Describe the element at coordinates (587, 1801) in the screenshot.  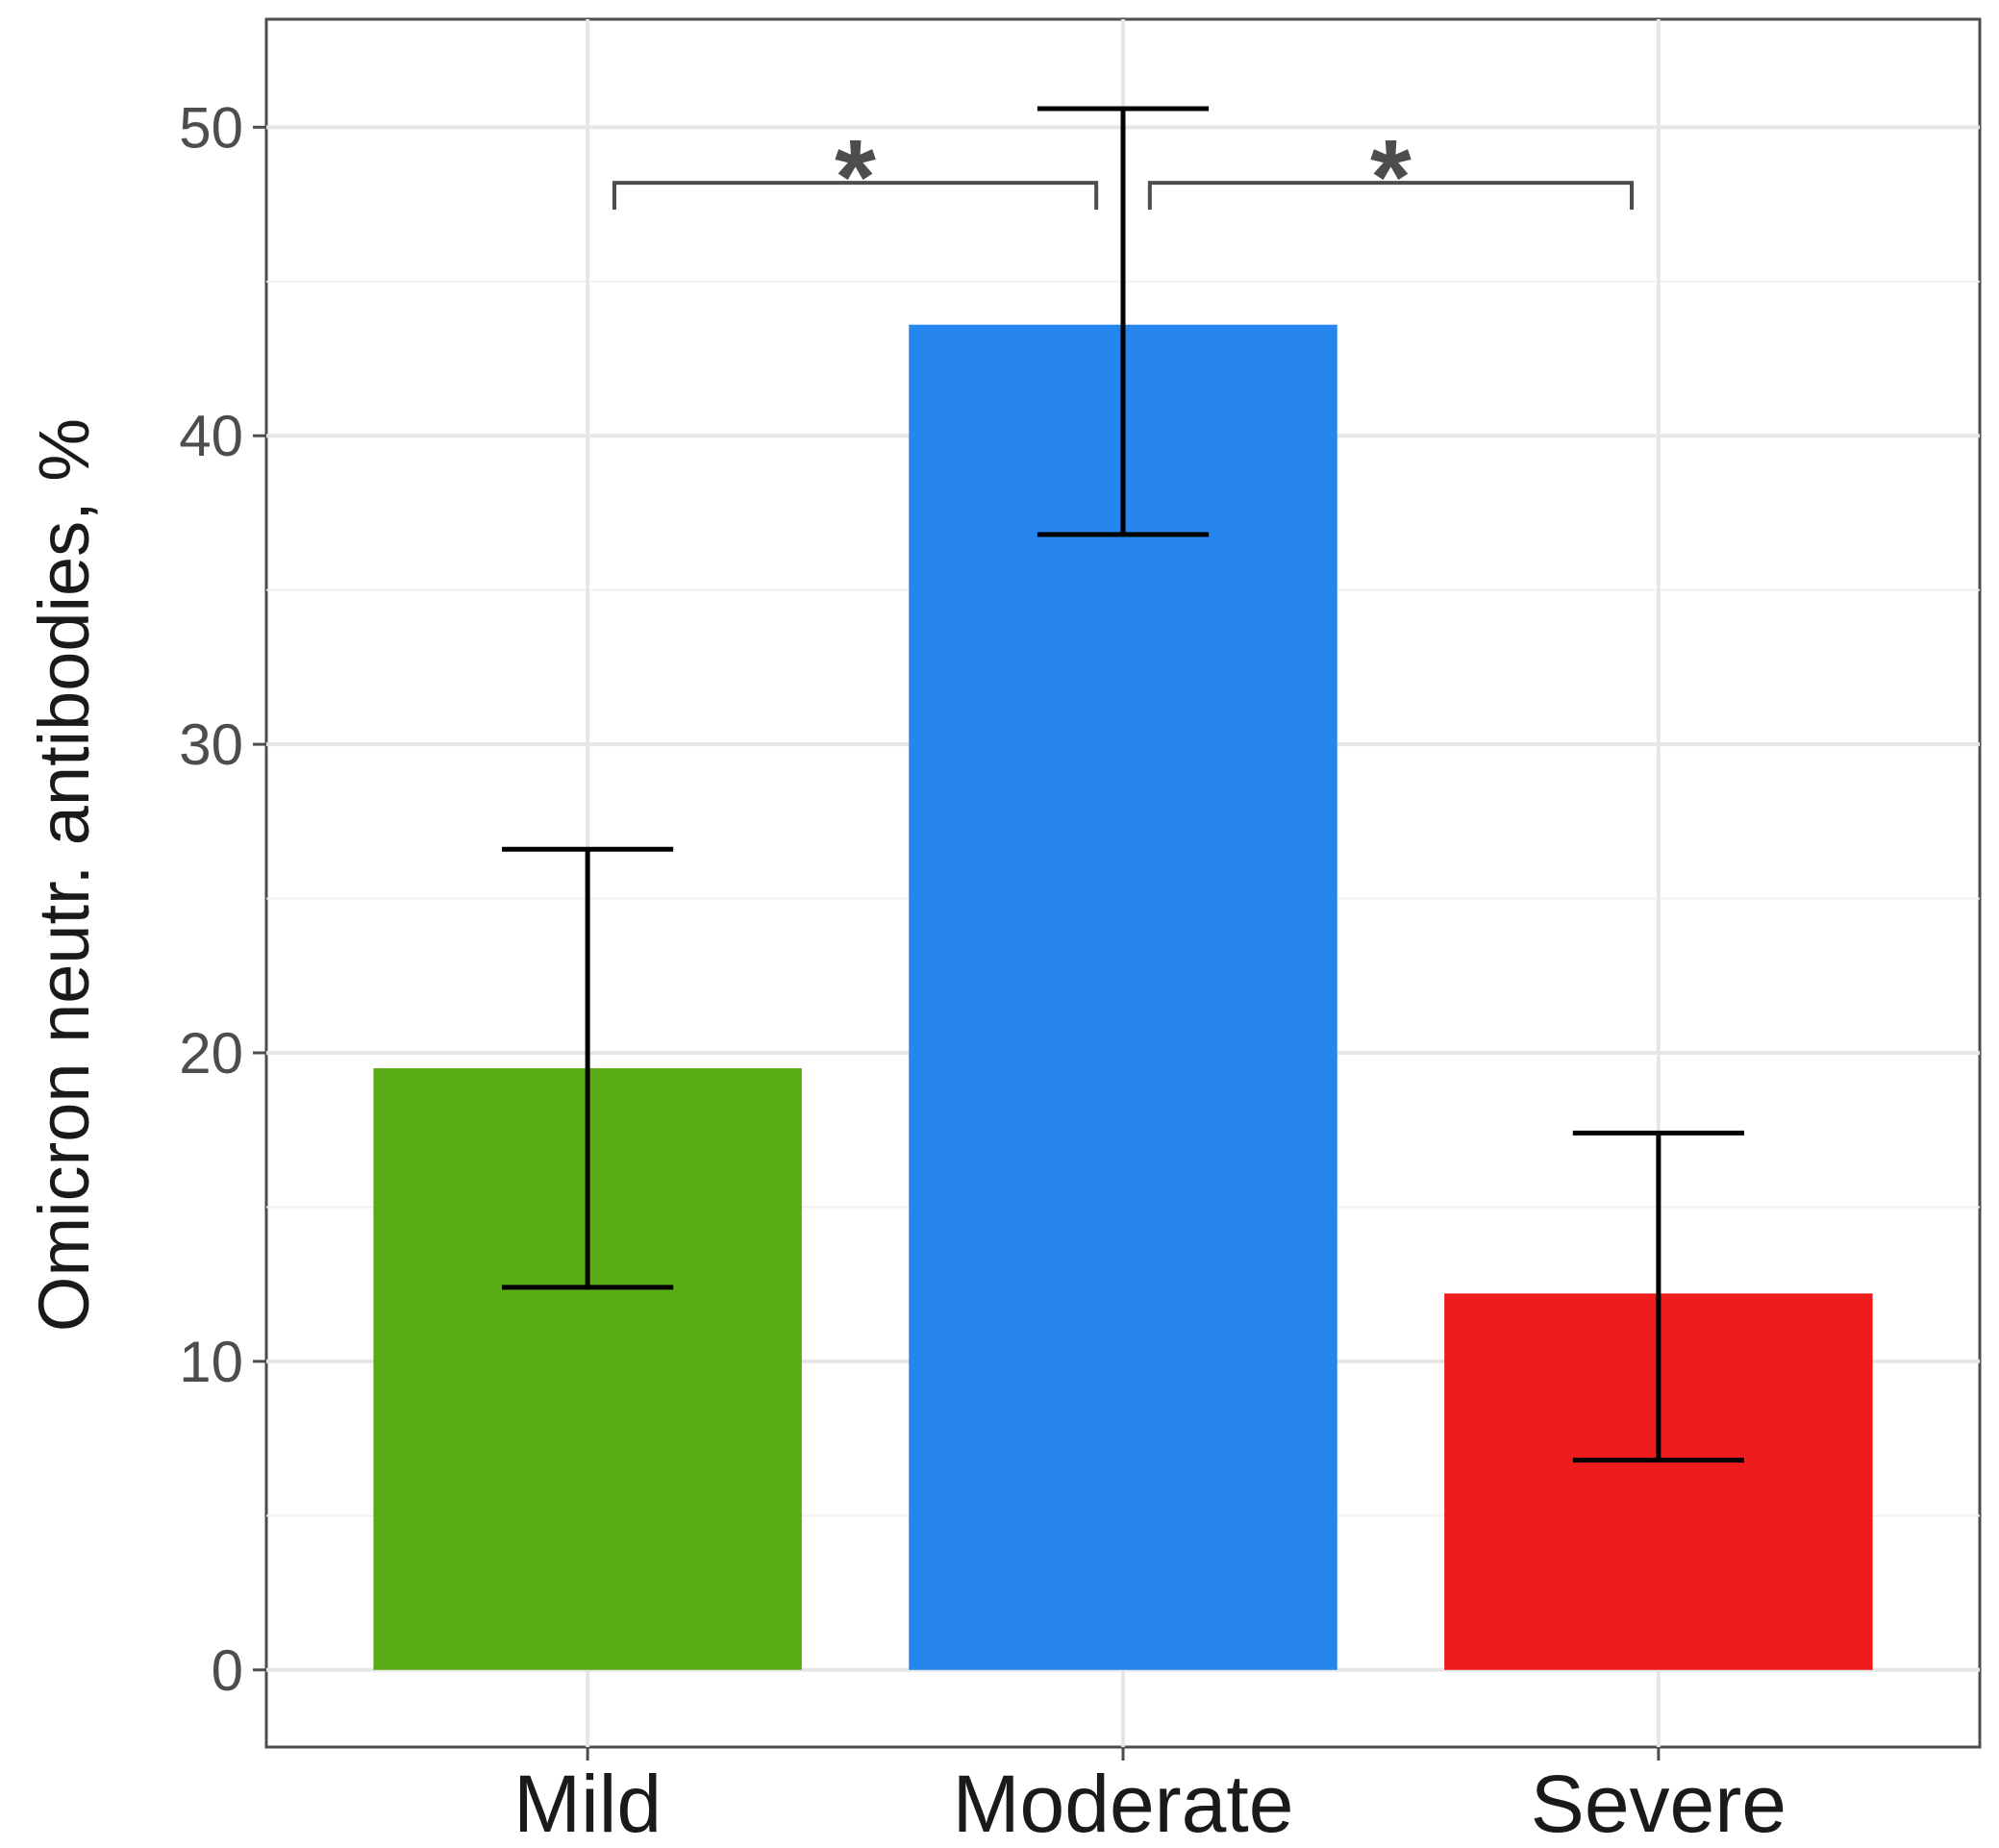
I see `x-category-label: Mild` at that location.